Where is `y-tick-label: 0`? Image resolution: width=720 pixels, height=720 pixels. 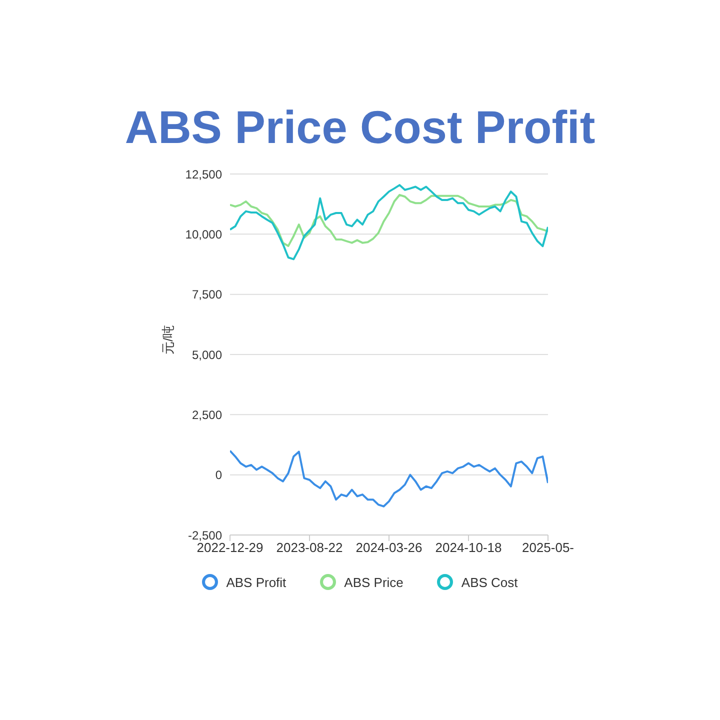 y-tick-label: 0 is located at coordinates (218, 475).